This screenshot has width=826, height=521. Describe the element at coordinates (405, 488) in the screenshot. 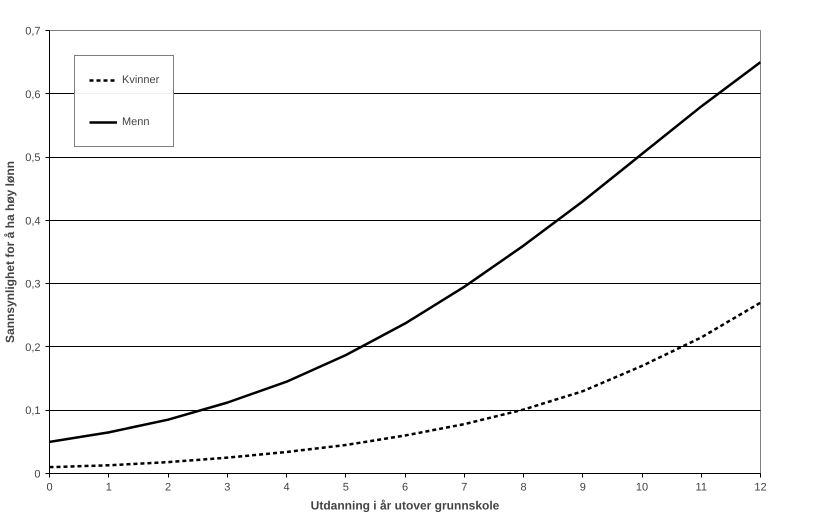

I see `x-tick-label: 6` at that location.